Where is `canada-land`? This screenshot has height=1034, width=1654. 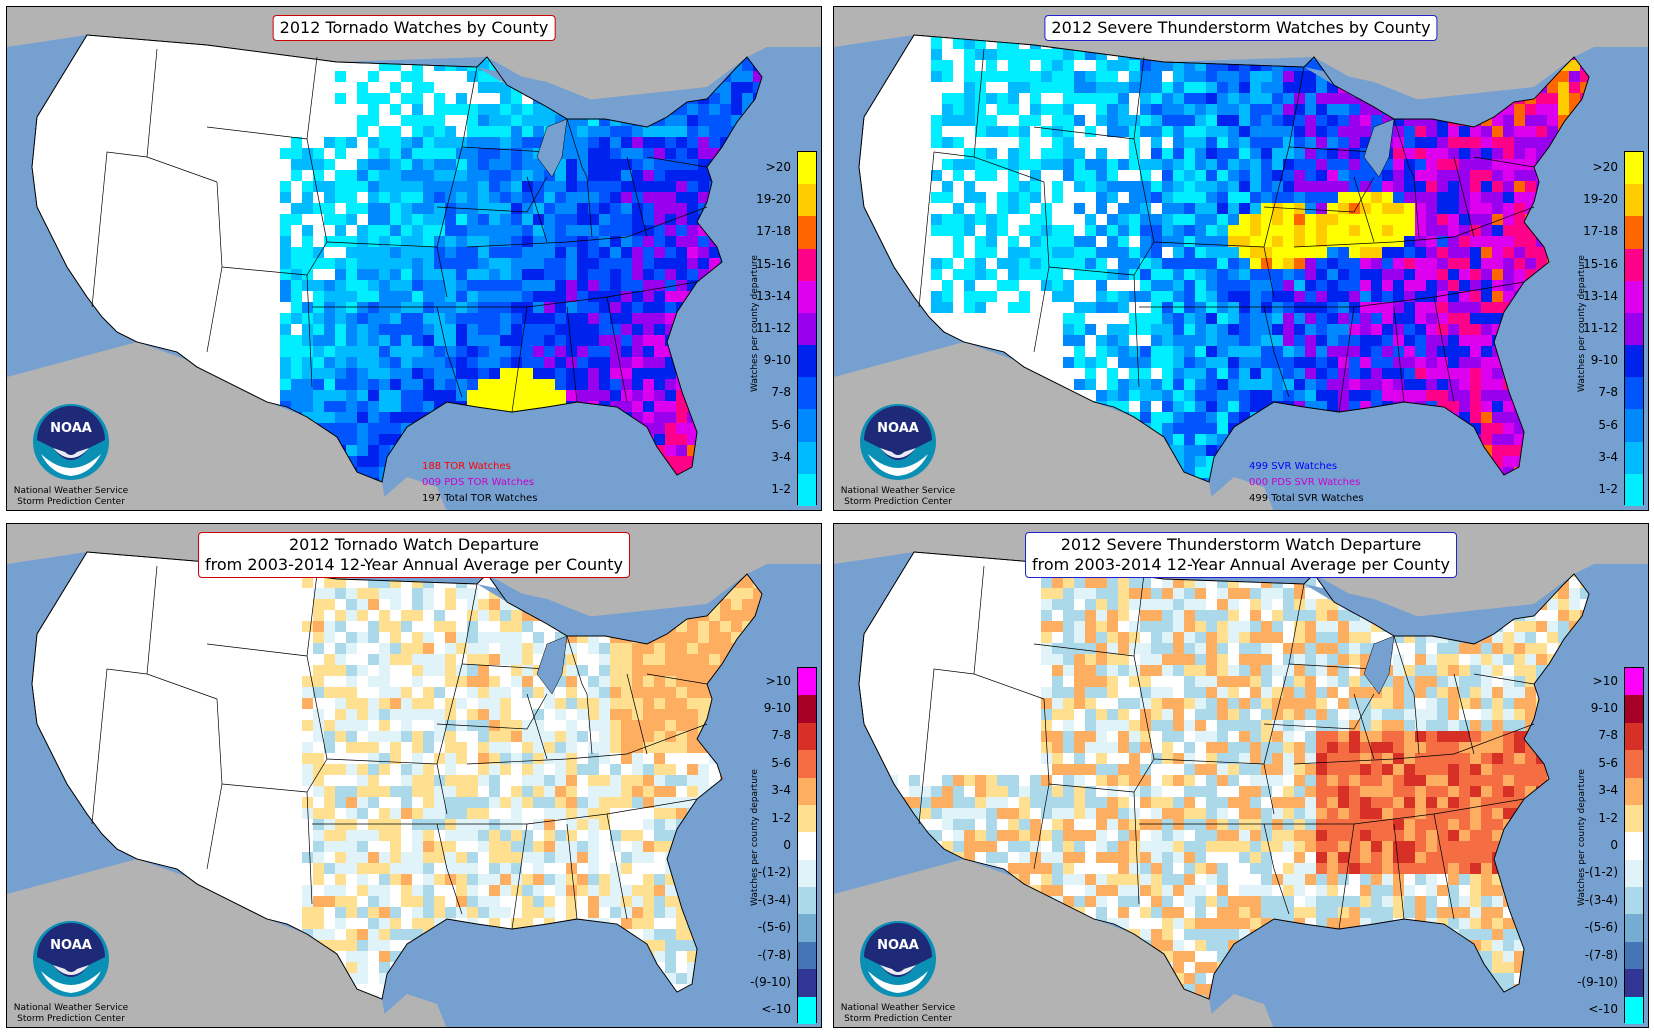
canada-land is located at coordinates (1241, 54).